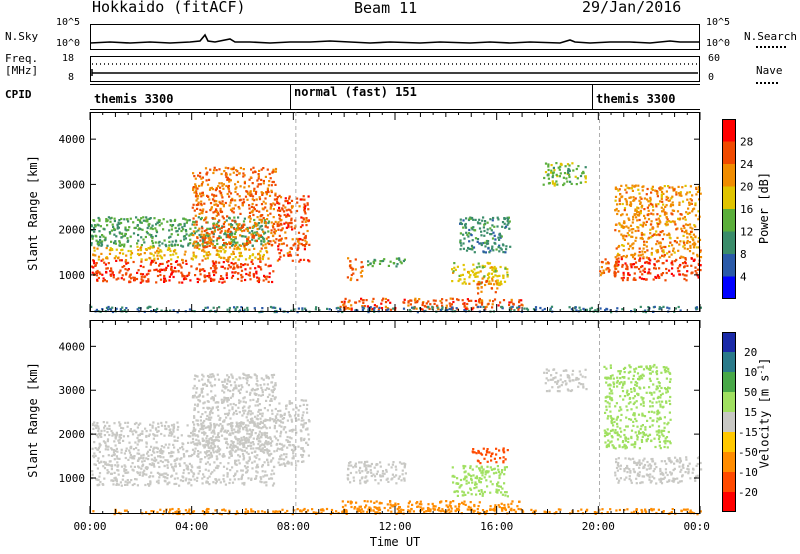  Describe the element at coordinates (632, 8) in the screenshot. I see `date-title: 29/Jan/2016` at that location.